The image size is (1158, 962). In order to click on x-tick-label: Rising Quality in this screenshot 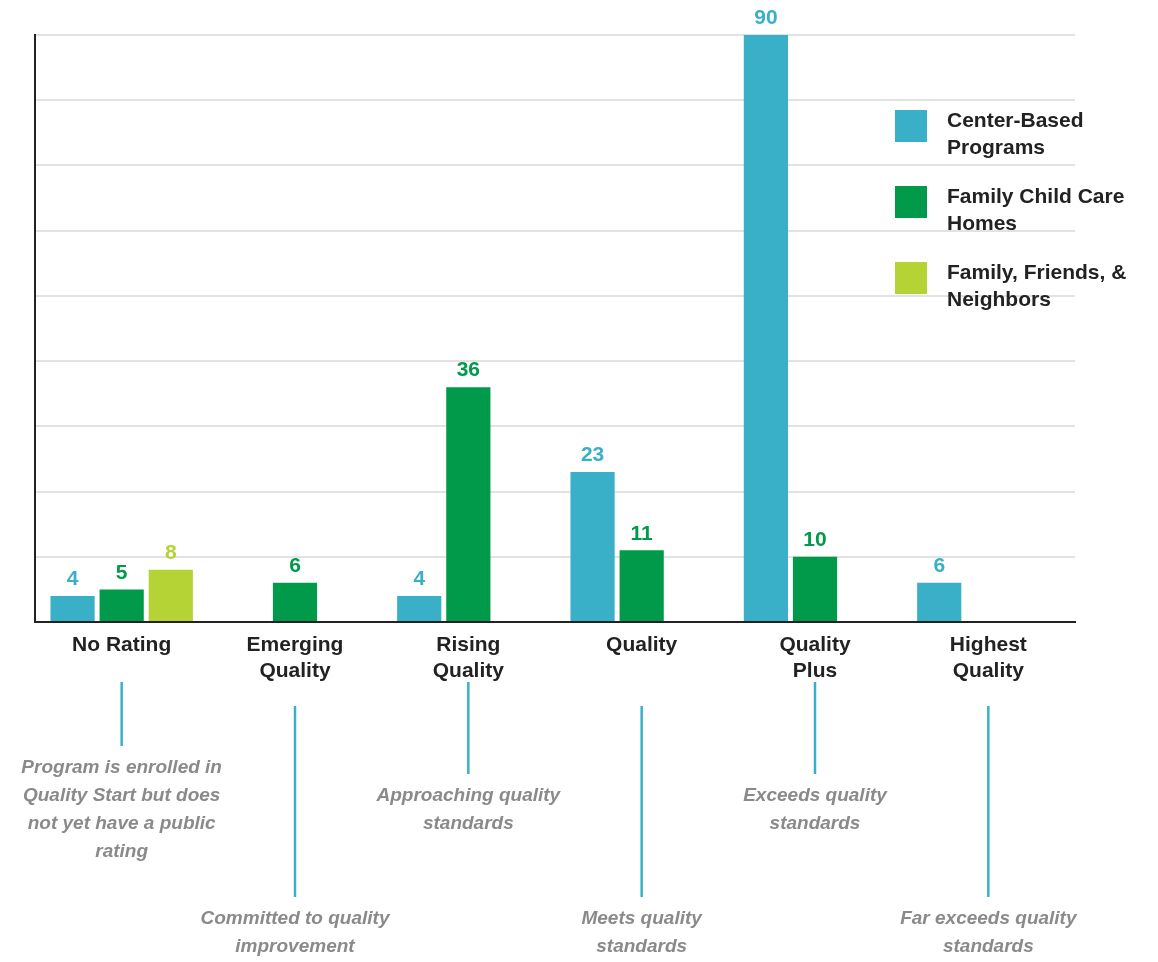, I will do `click(468, 656)`.